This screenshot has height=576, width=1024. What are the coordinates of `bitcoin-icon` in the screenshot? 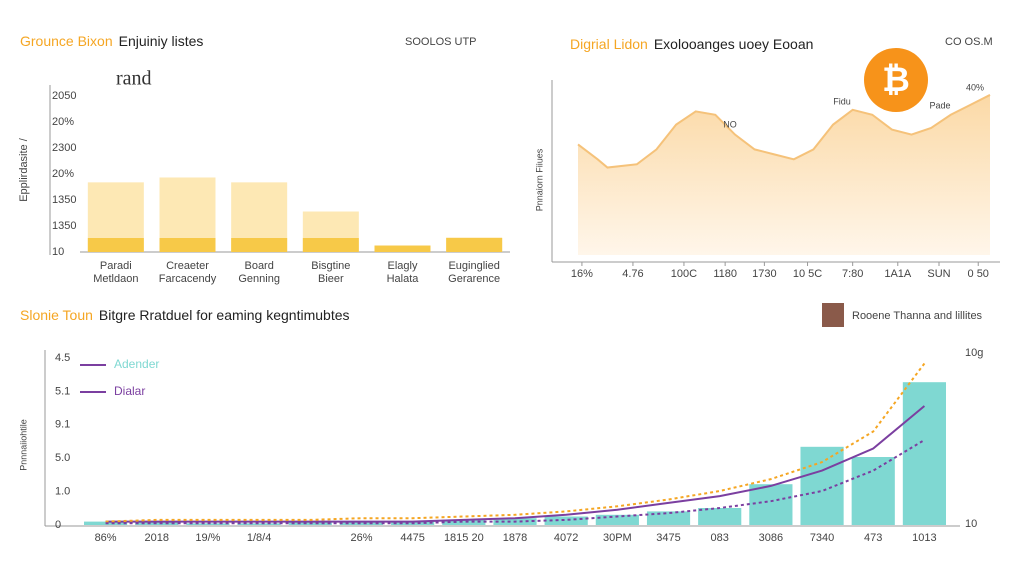 It's located at (896, 80).